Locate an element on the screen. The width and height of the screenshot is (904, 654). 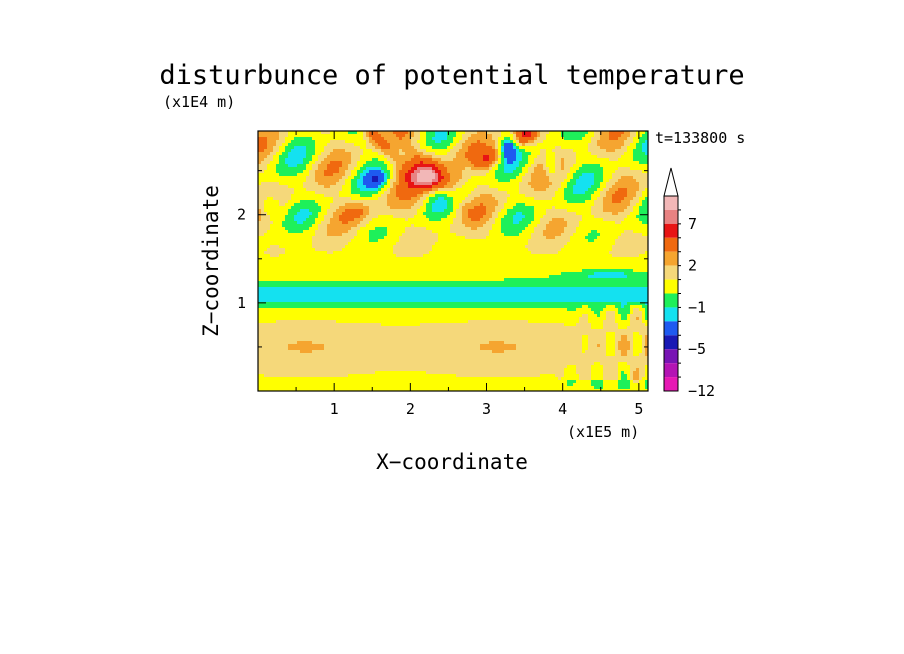
colorbar-segment is located at coordinates (671, 230).